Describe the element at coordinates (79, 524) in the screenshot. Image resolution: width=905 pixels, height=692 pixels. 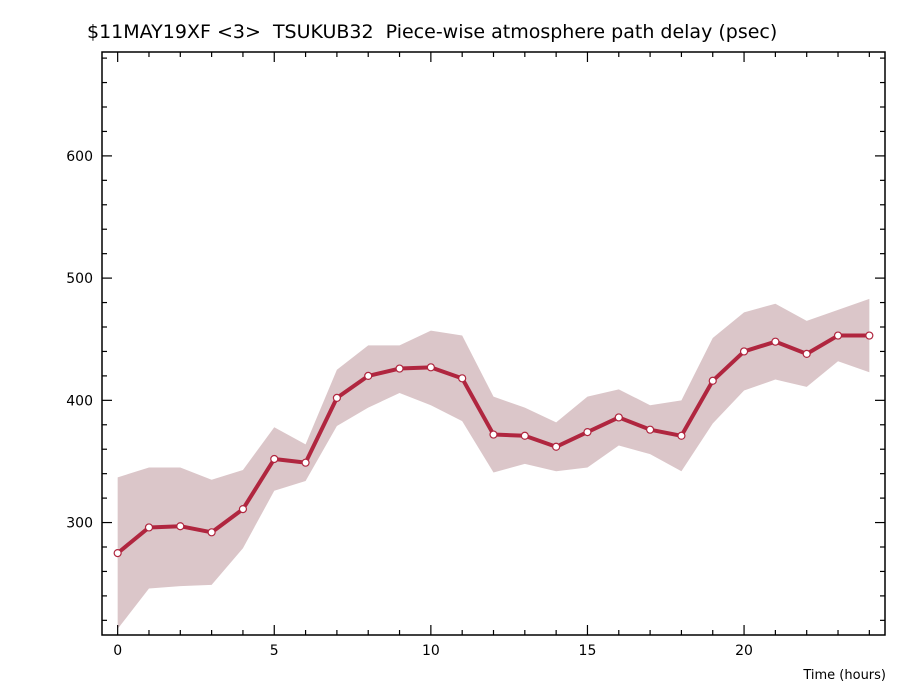
I see `y-tick-label: 300` at that location.